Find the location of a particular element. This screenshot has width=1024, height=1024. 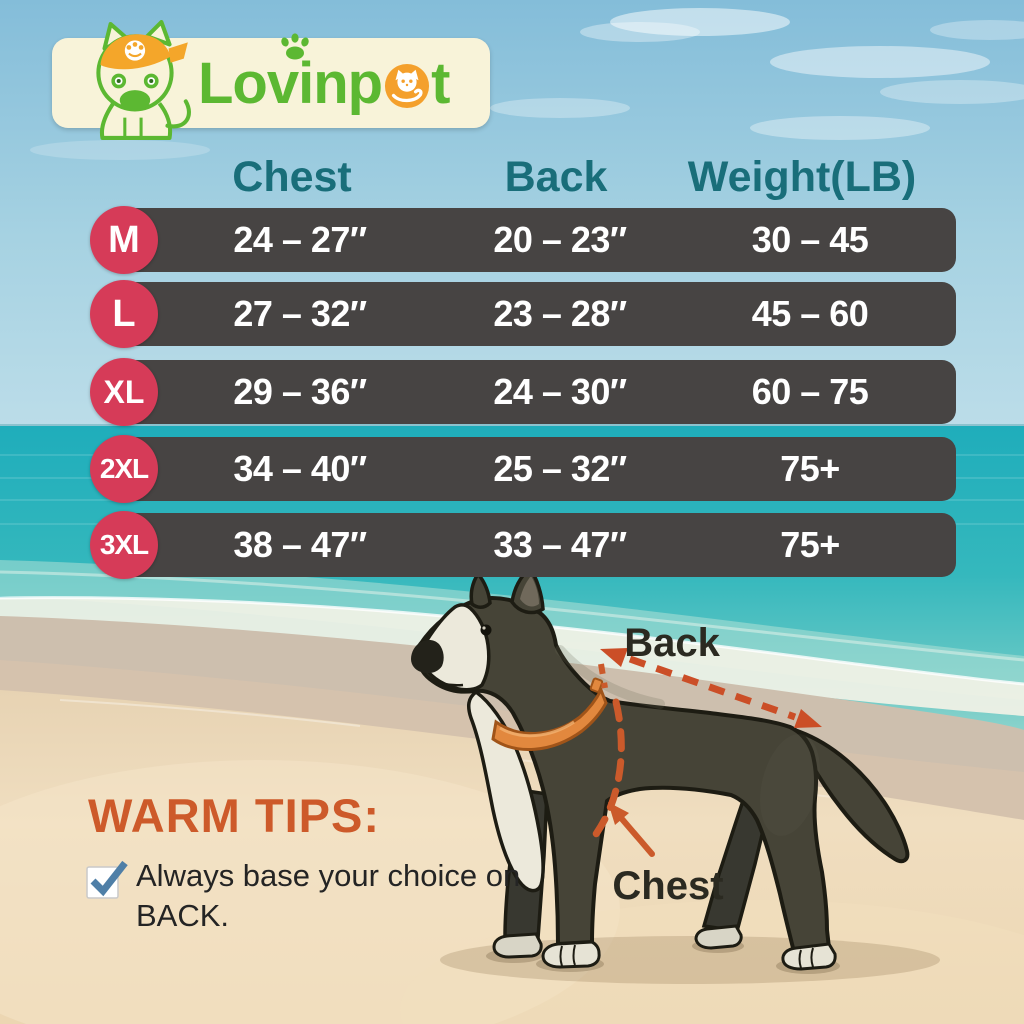

brand-wordmark: Lovinp t is located at coordinates (324, 83).